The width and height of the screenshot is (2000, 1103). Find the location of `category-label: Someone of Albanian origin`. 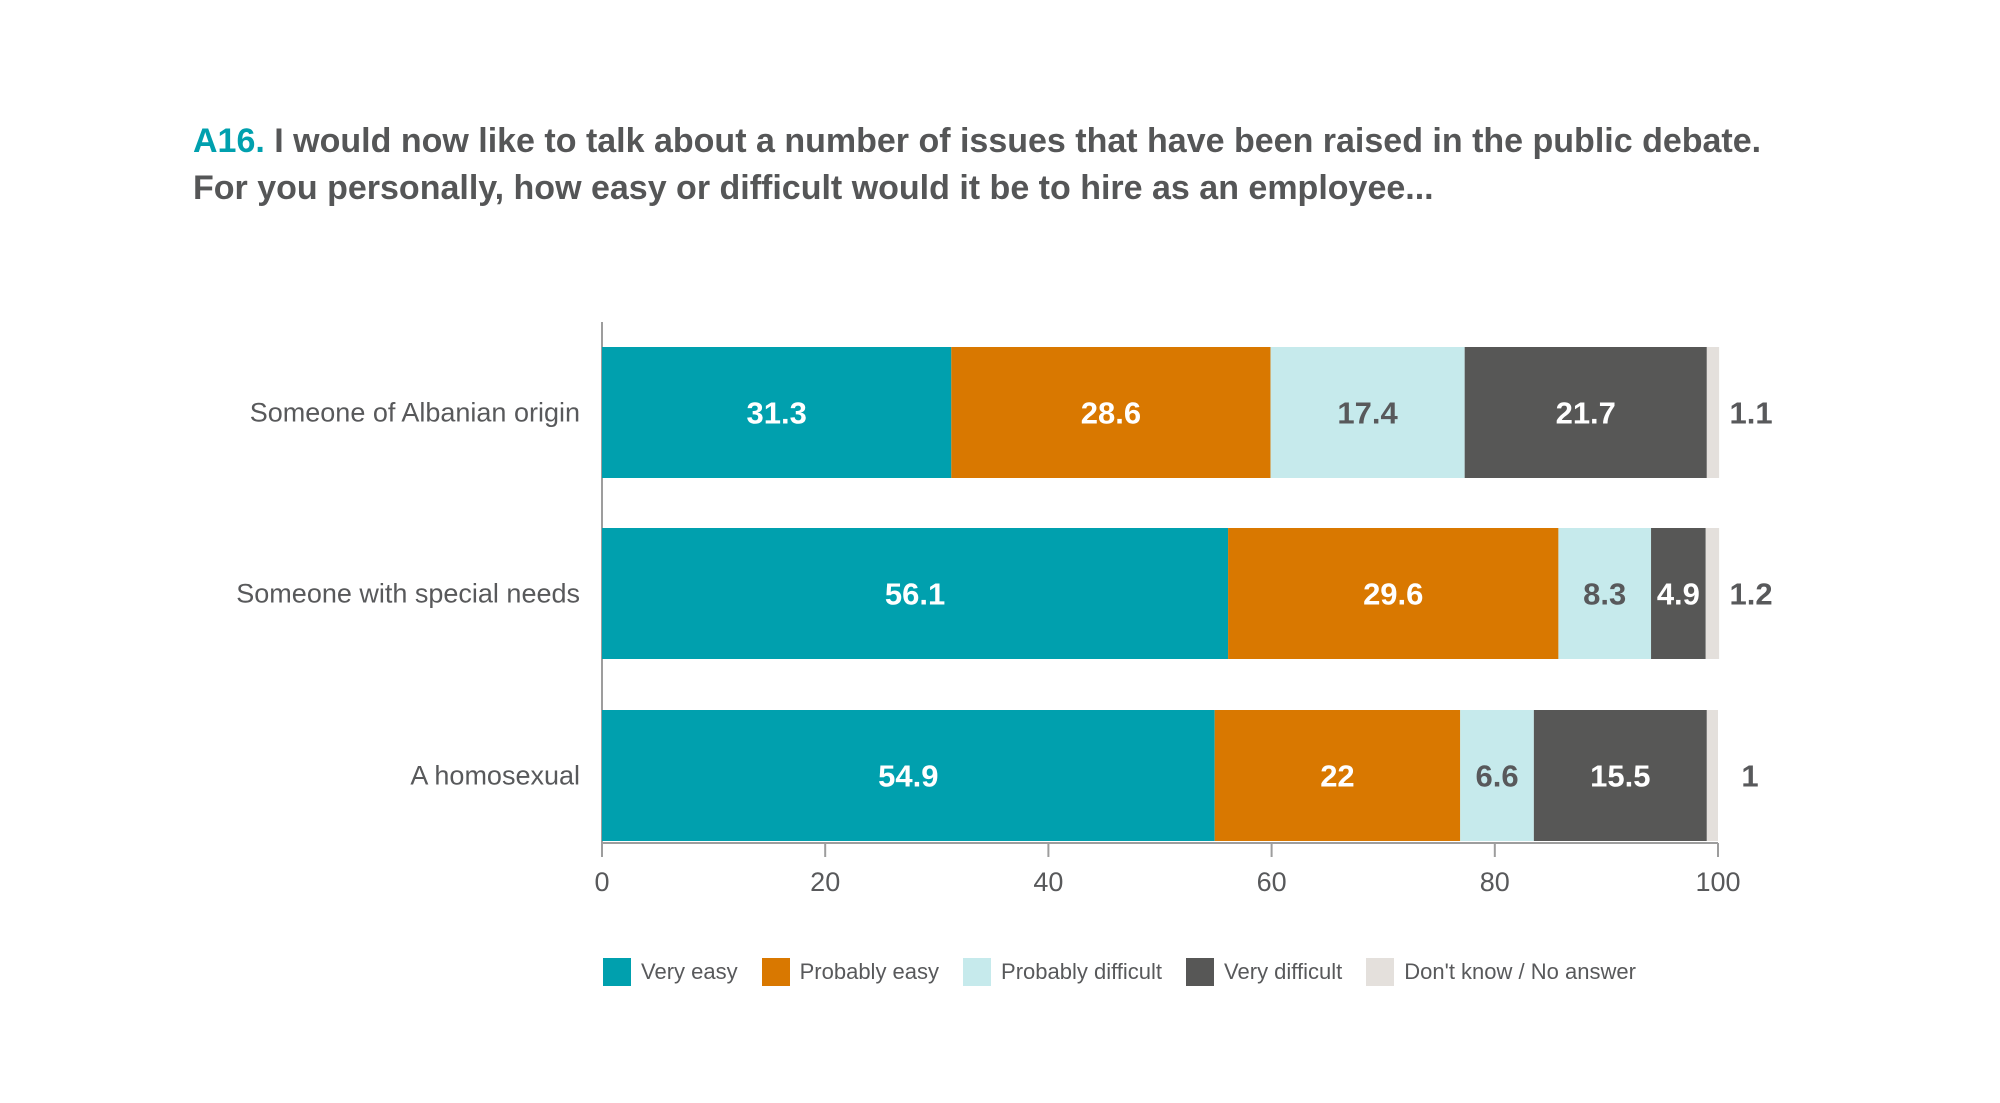

category-label: Someone of Albanian origin is located at coordinates (415, 413).